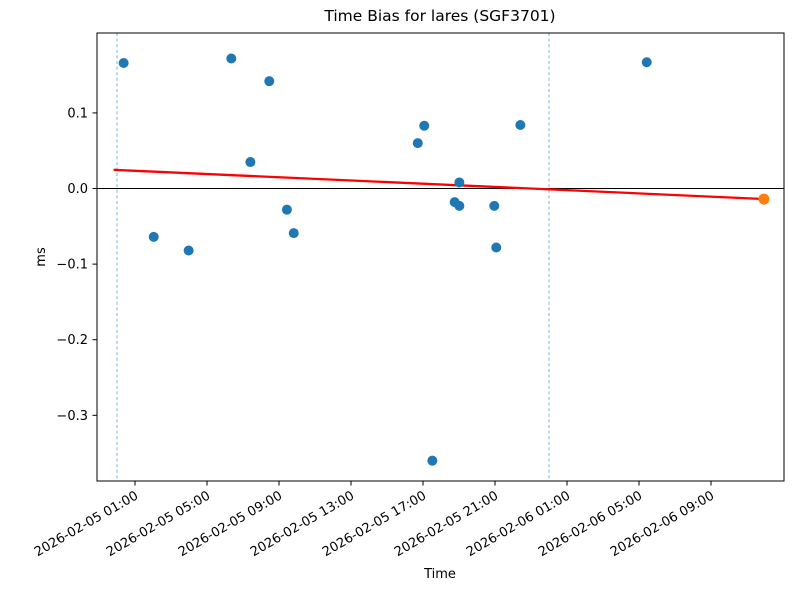  I want to click on predicted-bias-point, so click(764, 199).